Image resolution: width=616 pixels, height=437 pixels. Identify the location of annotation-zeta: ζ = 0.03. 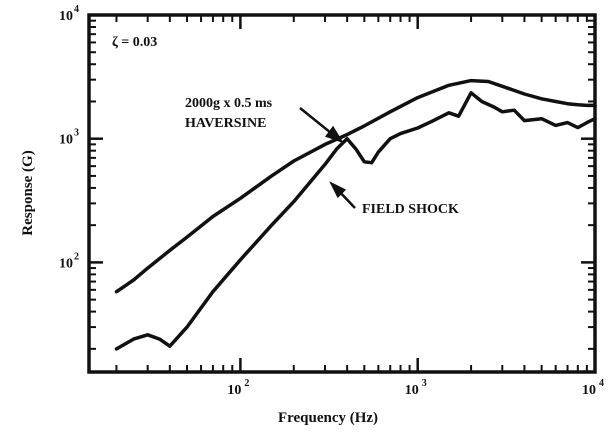
(134, 42).